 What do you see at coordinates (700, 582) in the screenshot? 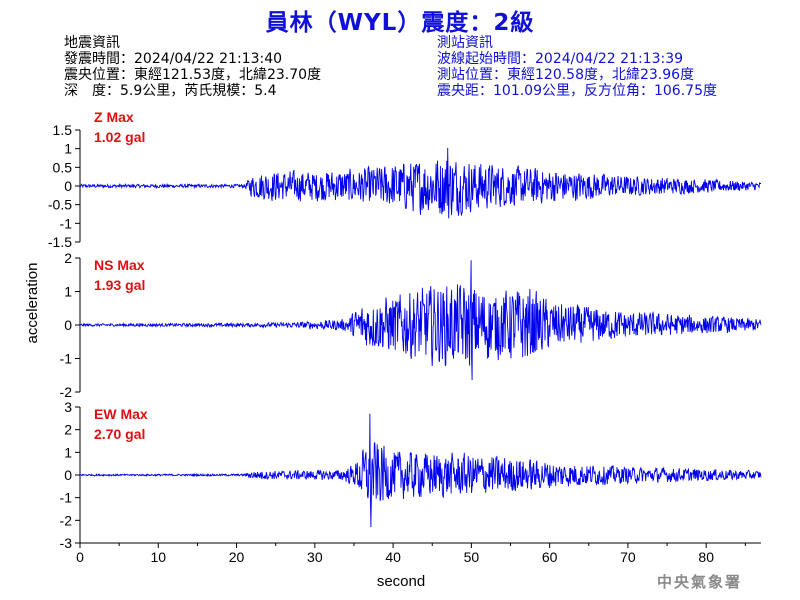
I see `agency-watermark: 中央氣象署` at bounding box center [700, 582].